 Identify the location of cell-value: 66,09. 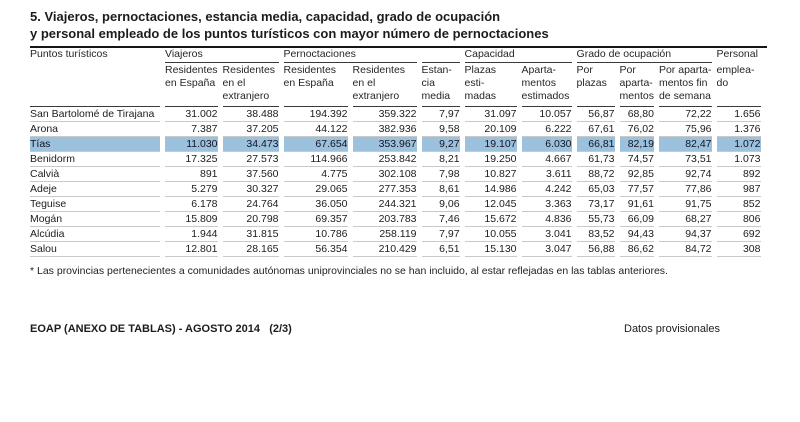
(636, 219).